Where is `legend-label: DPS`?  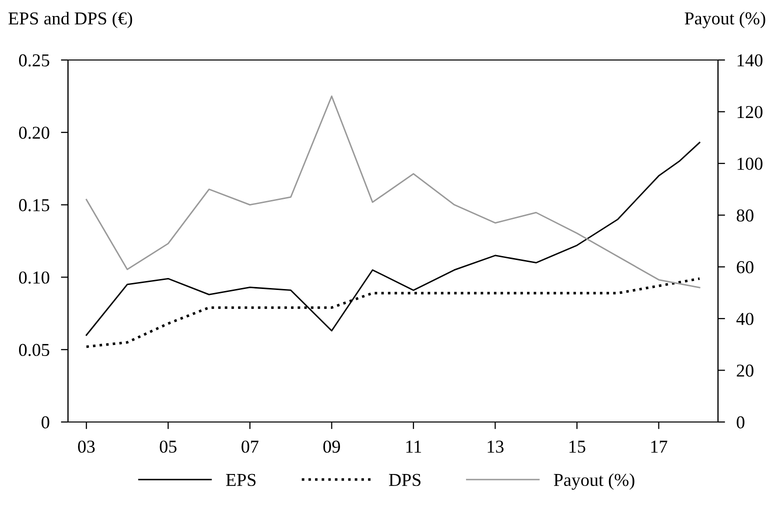 legend-label: DPS is located at coordinates (404, 480).